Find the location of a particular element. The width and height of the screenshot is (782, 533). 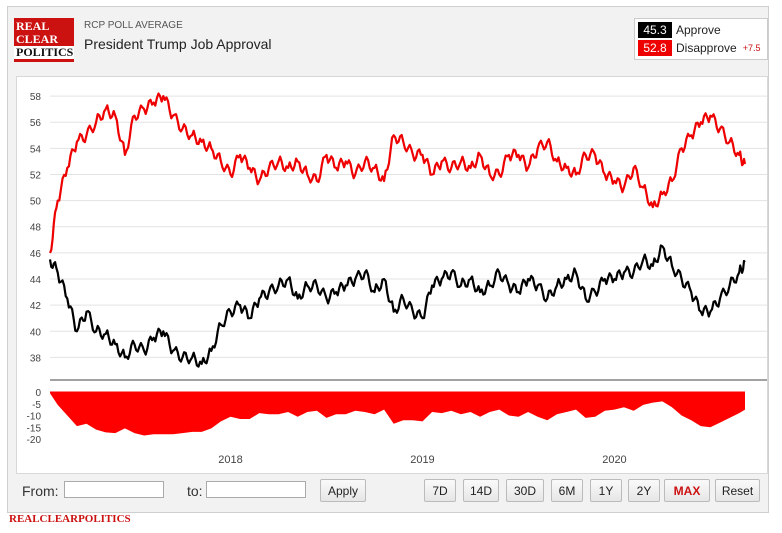

spread-tick-label: -15 is located at coordinates (34, 428).